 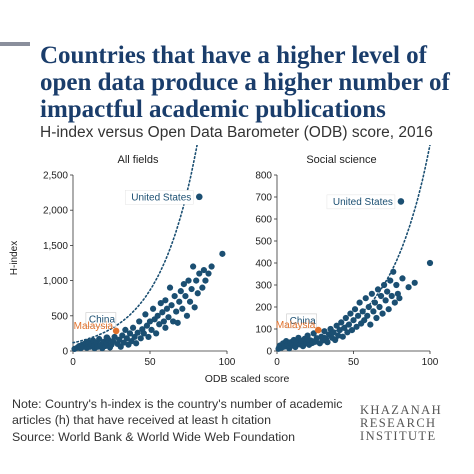 I want to click on panel1-y-axis-label: H-index, so click(x=14, y=258).